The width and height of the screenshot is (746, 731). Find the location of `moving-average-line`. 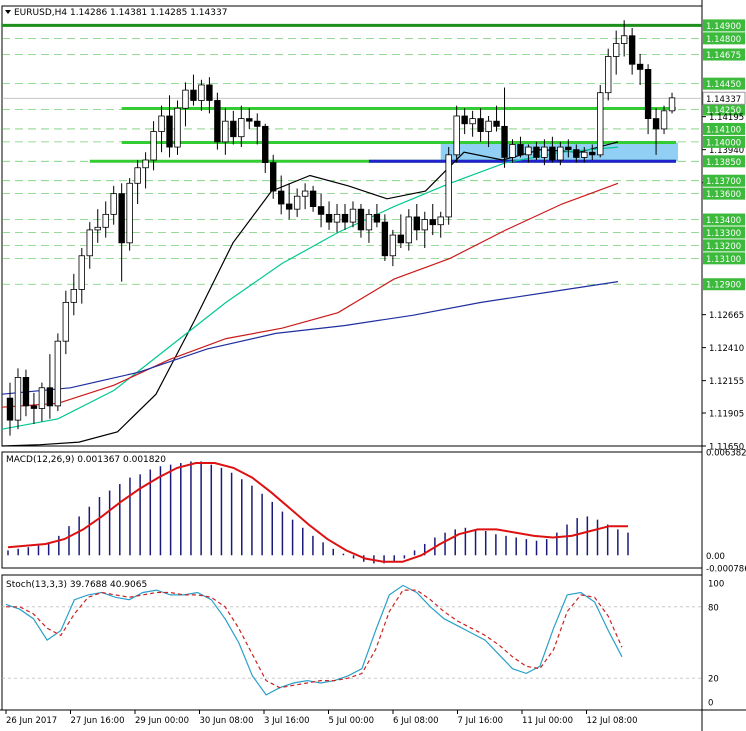

moving-average-line is located at coordinates (310, 338).